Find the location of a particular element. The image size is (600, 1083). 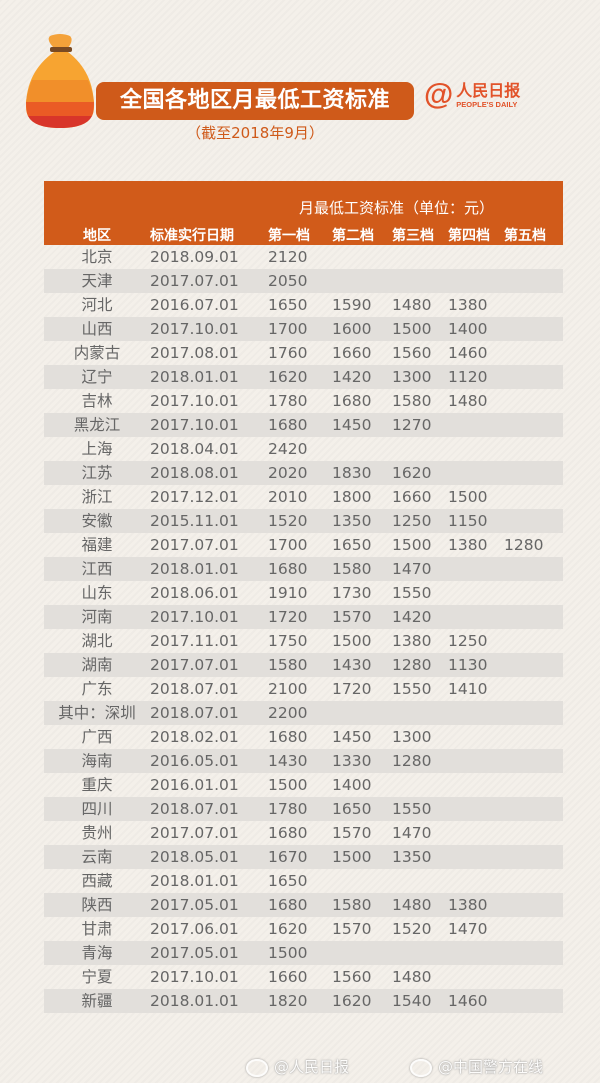

region-cell: 湖南 is located at coordinates (97, 665).